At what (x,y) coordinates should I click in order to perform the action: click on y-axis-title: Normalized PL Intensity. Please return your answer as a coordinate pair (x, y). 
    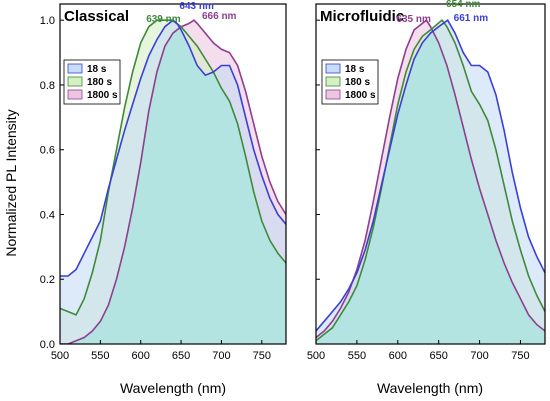
    Looking at the image, I should click on (11, 182).